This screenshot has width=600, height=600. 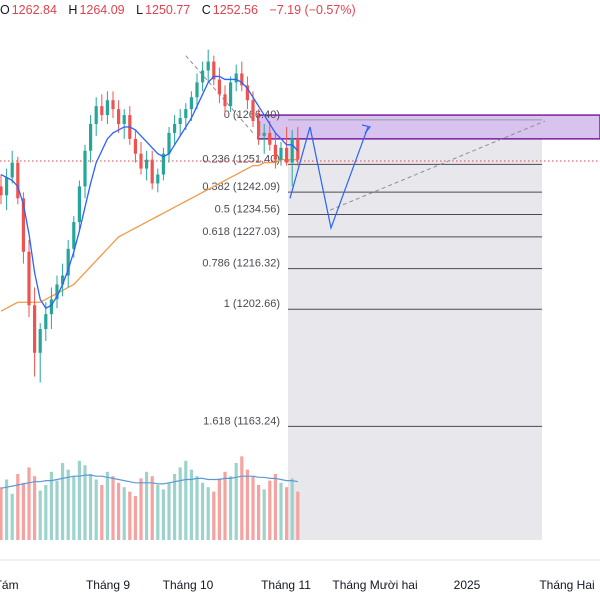 What do you see at coordinates (467, 585) in the screenshot?
I see `x-tick-label: 2025` at bounding box center [467, 585].